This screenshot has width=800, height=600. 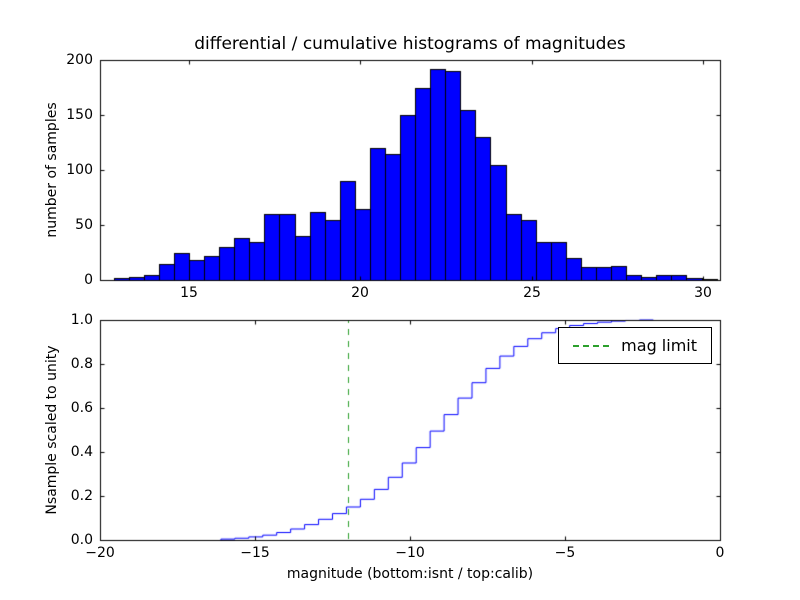 What do you see at coordinates (255, 553) in the screenshot?
I see `xtick-label: −15` at bounding box center [255, 553].